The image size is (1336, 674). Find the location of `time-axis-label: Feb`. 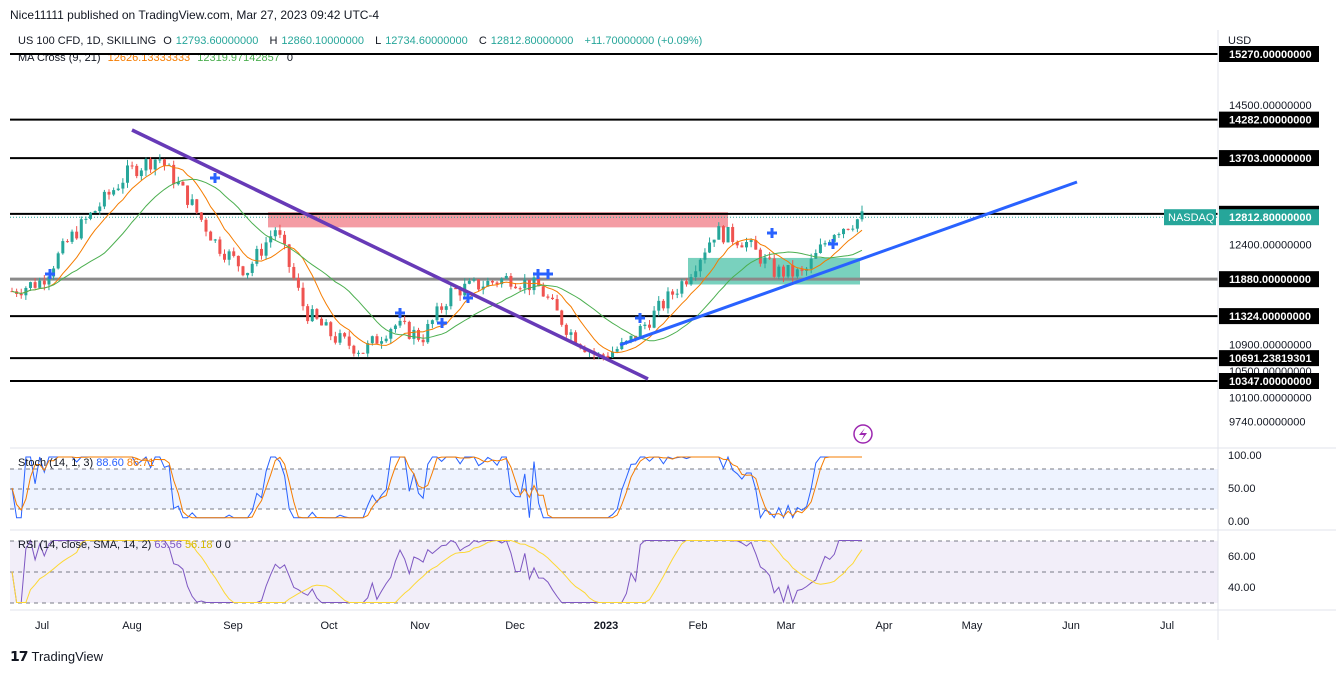

time-axis-label: Feb is located at coordinates (698, 626).